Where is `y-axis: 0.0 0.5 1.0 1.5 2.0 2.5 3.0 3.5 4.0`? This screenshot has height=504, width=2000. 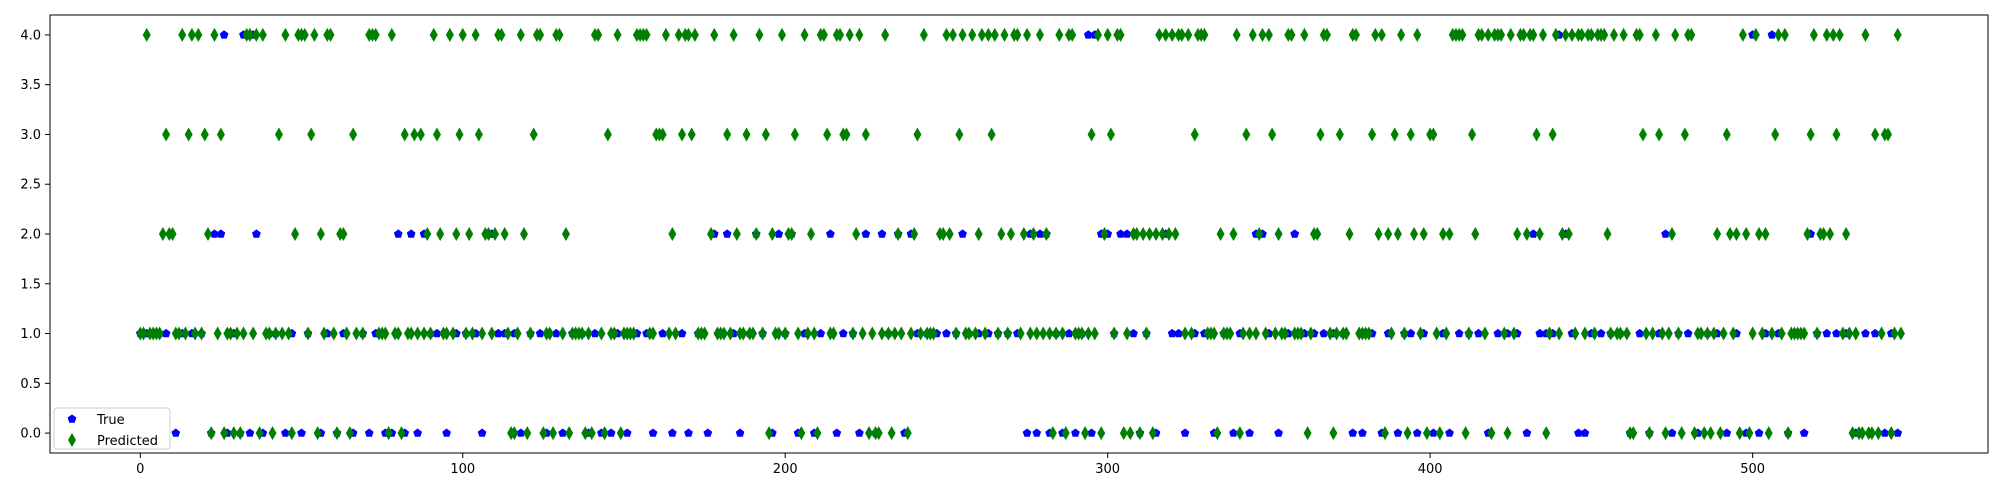
y-axis: 0.0 0.5 1.0 1.5 2.0 2.5 3.0 3.5 4.0 is located at coordinates (35, 235).